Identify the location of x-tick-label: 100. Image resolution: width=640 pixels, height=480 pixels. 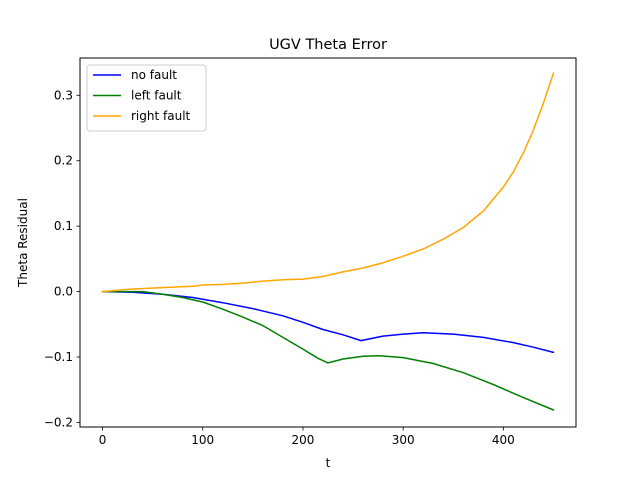
(202, 440).